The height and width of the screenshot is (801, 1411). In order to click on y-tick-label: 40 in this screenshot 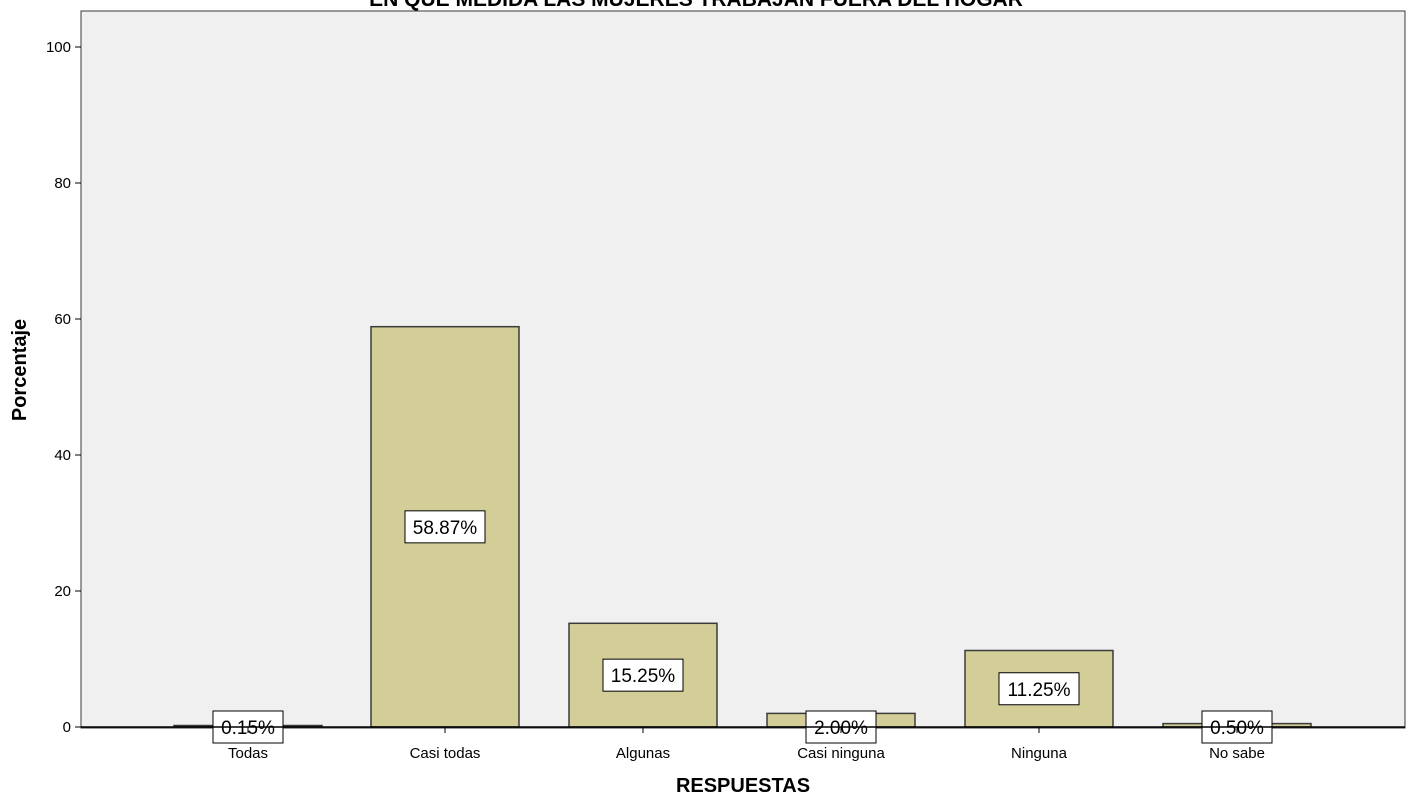, I will do `click(62, 455)`.